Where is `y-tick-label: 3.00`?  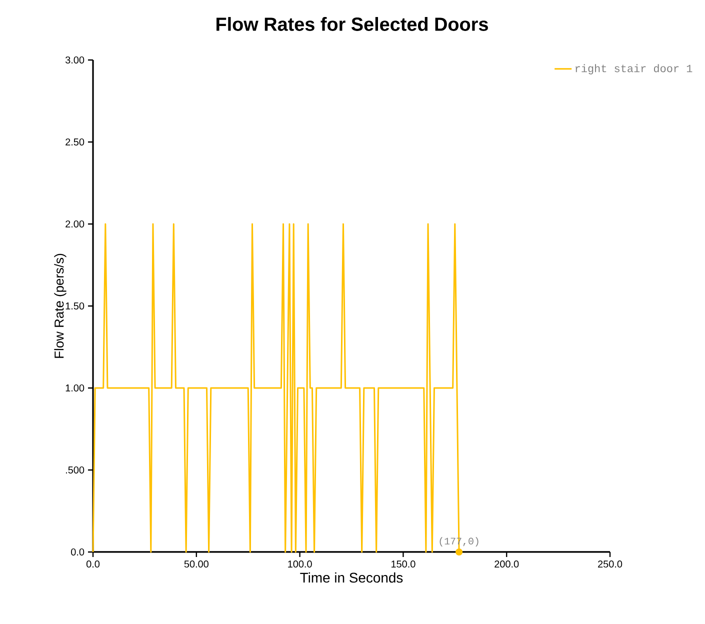
y-tick-label: 3.00 is located at coordinates (74, 60).